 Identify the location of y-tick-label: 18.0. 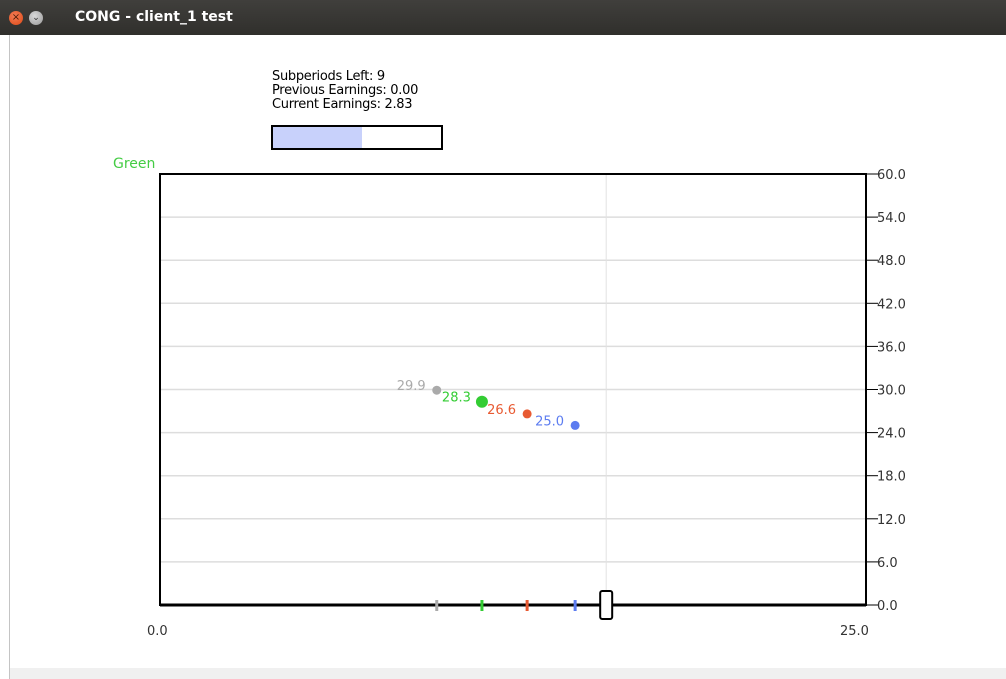
(891, 477).